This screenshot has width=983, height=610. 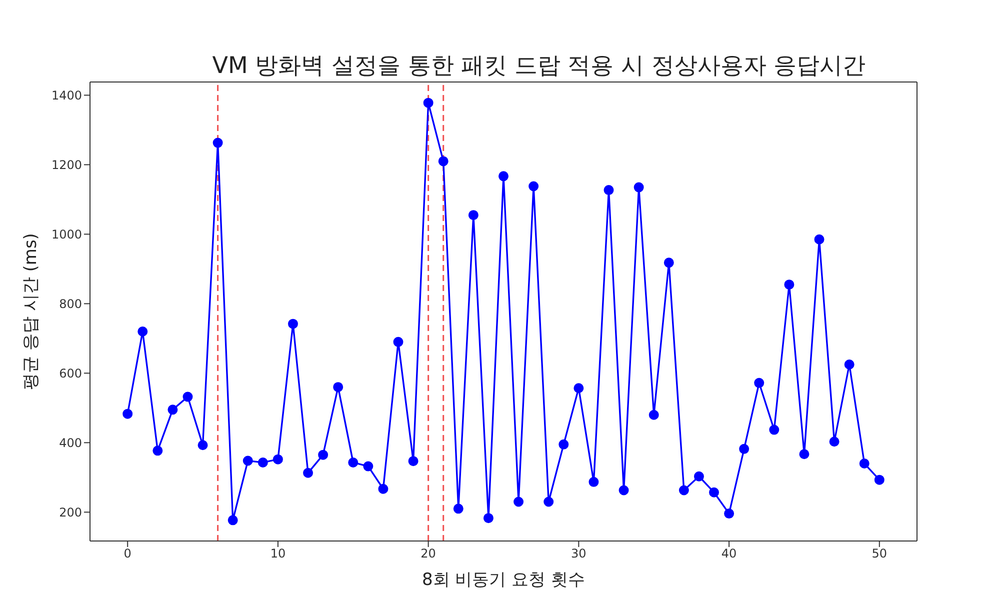 I want to click on y-tick-label: 1400, so click(x=66, y=95).